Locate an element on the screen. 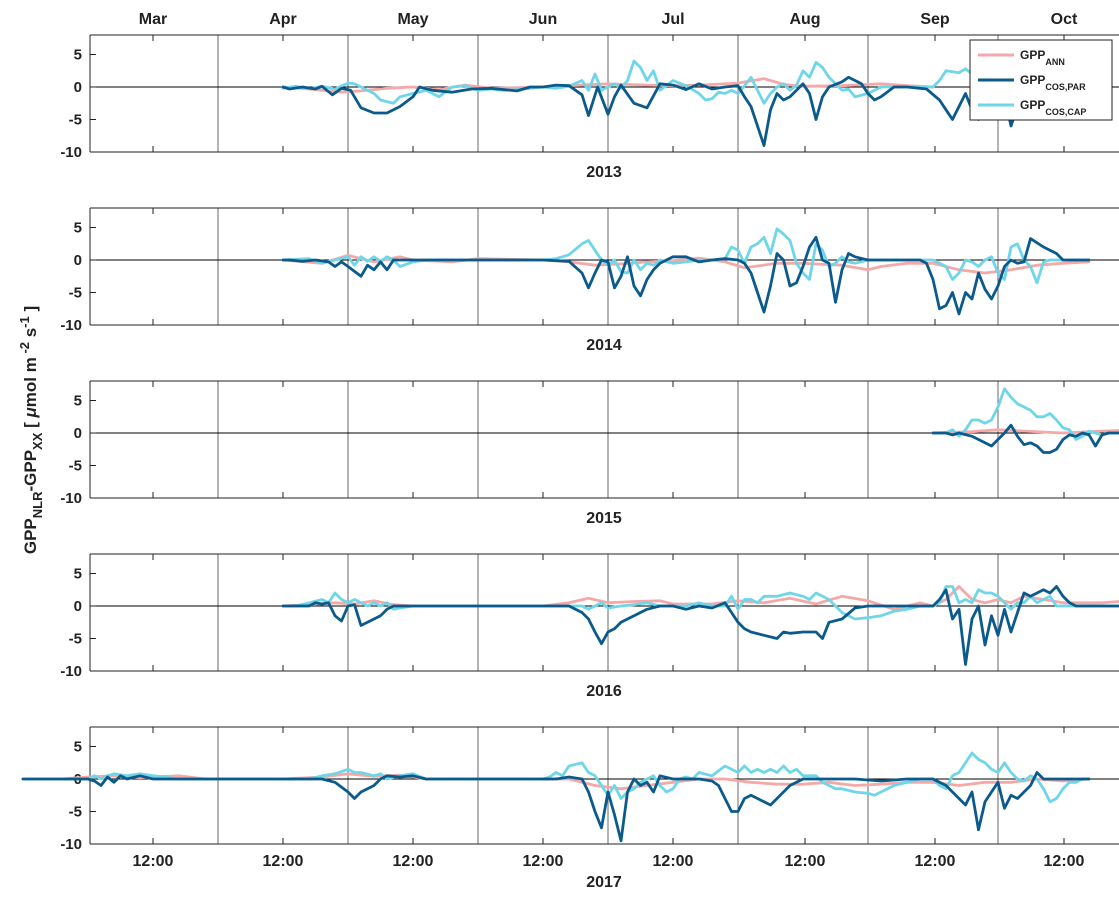  ylabel-part: -GPP is located at coordinates (30, 471).